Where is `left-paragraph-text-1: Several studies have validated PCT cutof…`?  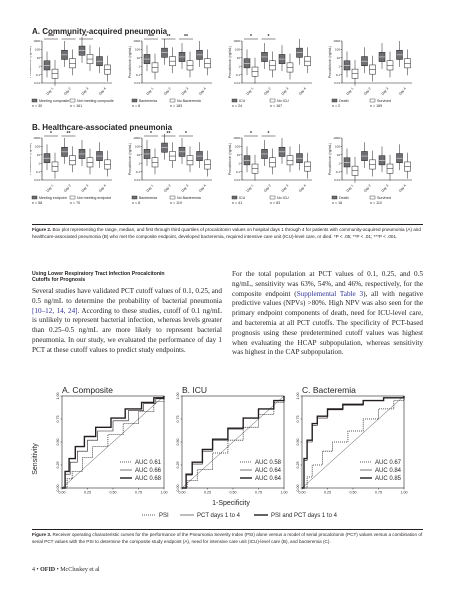 left-paragraph-text-1: Several studies have validated PCT cutof… is located at coordinates (127, 296).